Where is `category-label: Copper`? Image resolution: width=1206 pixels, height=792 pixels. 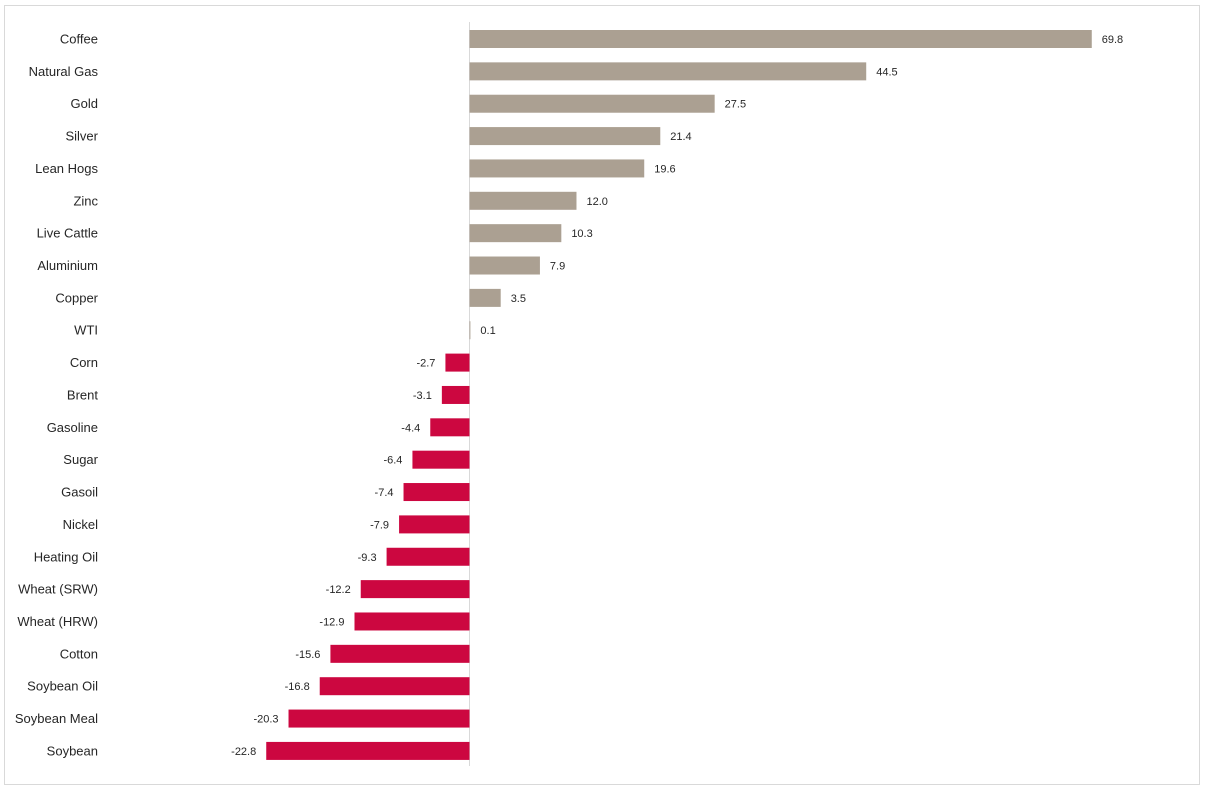 category-label: Copper is located at coordinates (76, 297).